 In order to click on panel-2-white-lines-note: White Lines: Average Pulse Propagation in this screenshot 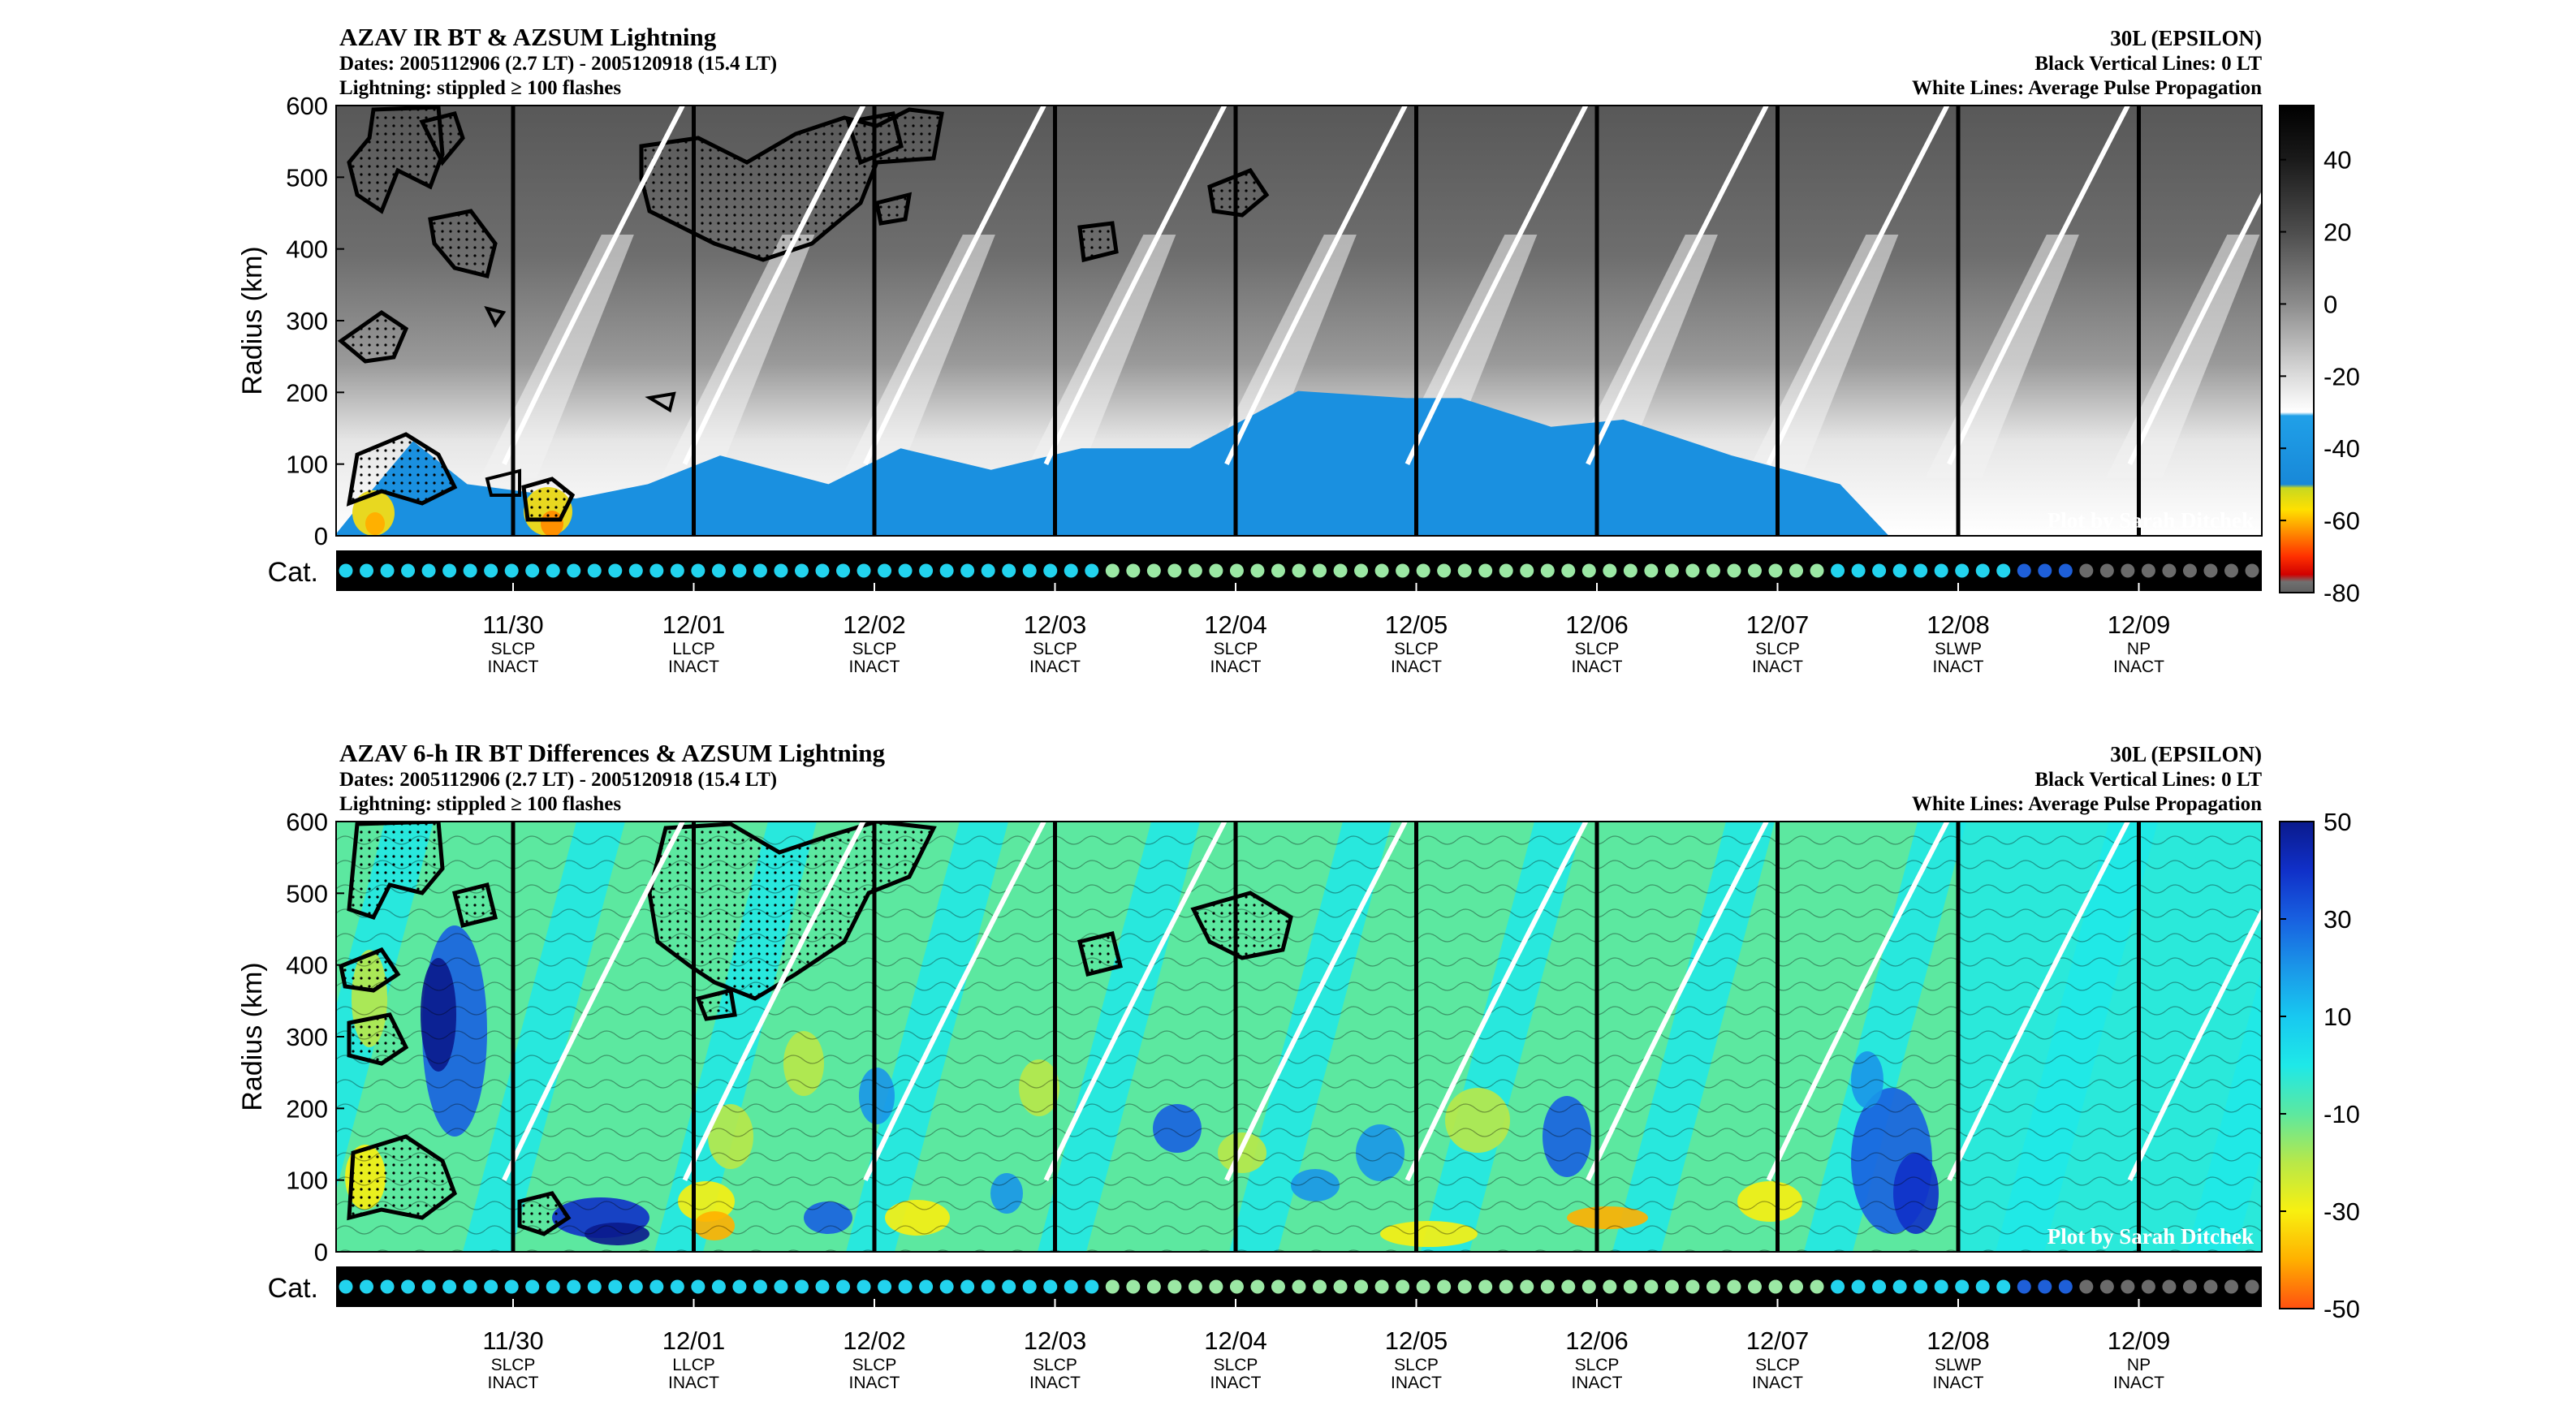, I will do `click(2087, 804)`.